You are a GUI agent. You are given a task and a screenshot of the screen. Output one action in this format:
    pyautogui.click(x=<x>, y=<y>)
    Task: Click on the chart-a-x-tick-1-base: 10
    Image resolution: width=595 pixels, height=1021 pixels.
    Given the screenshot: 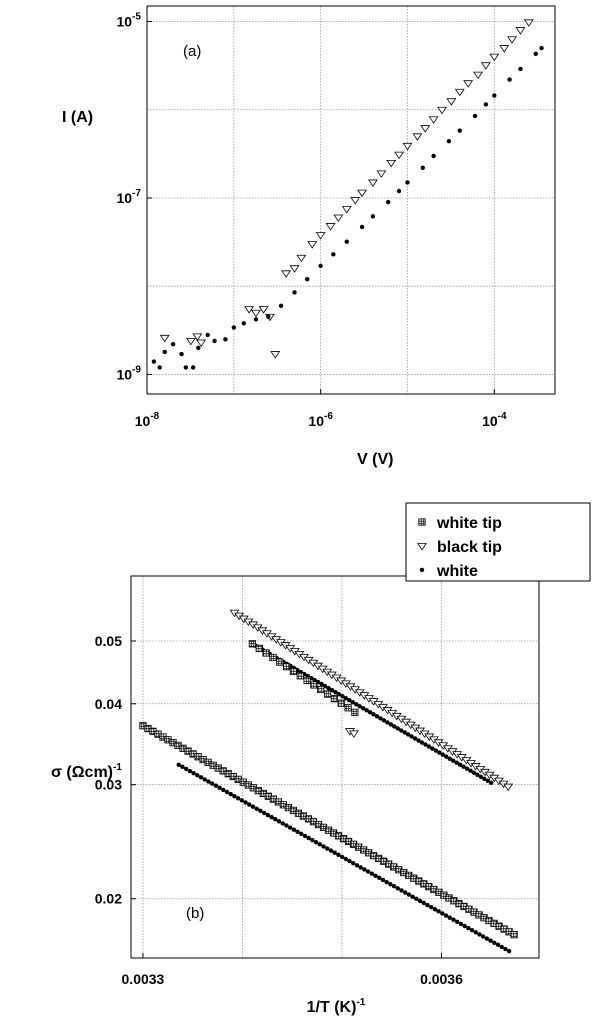 What is the action you would take?
    pyautogui.click(x=316, y=421)
    